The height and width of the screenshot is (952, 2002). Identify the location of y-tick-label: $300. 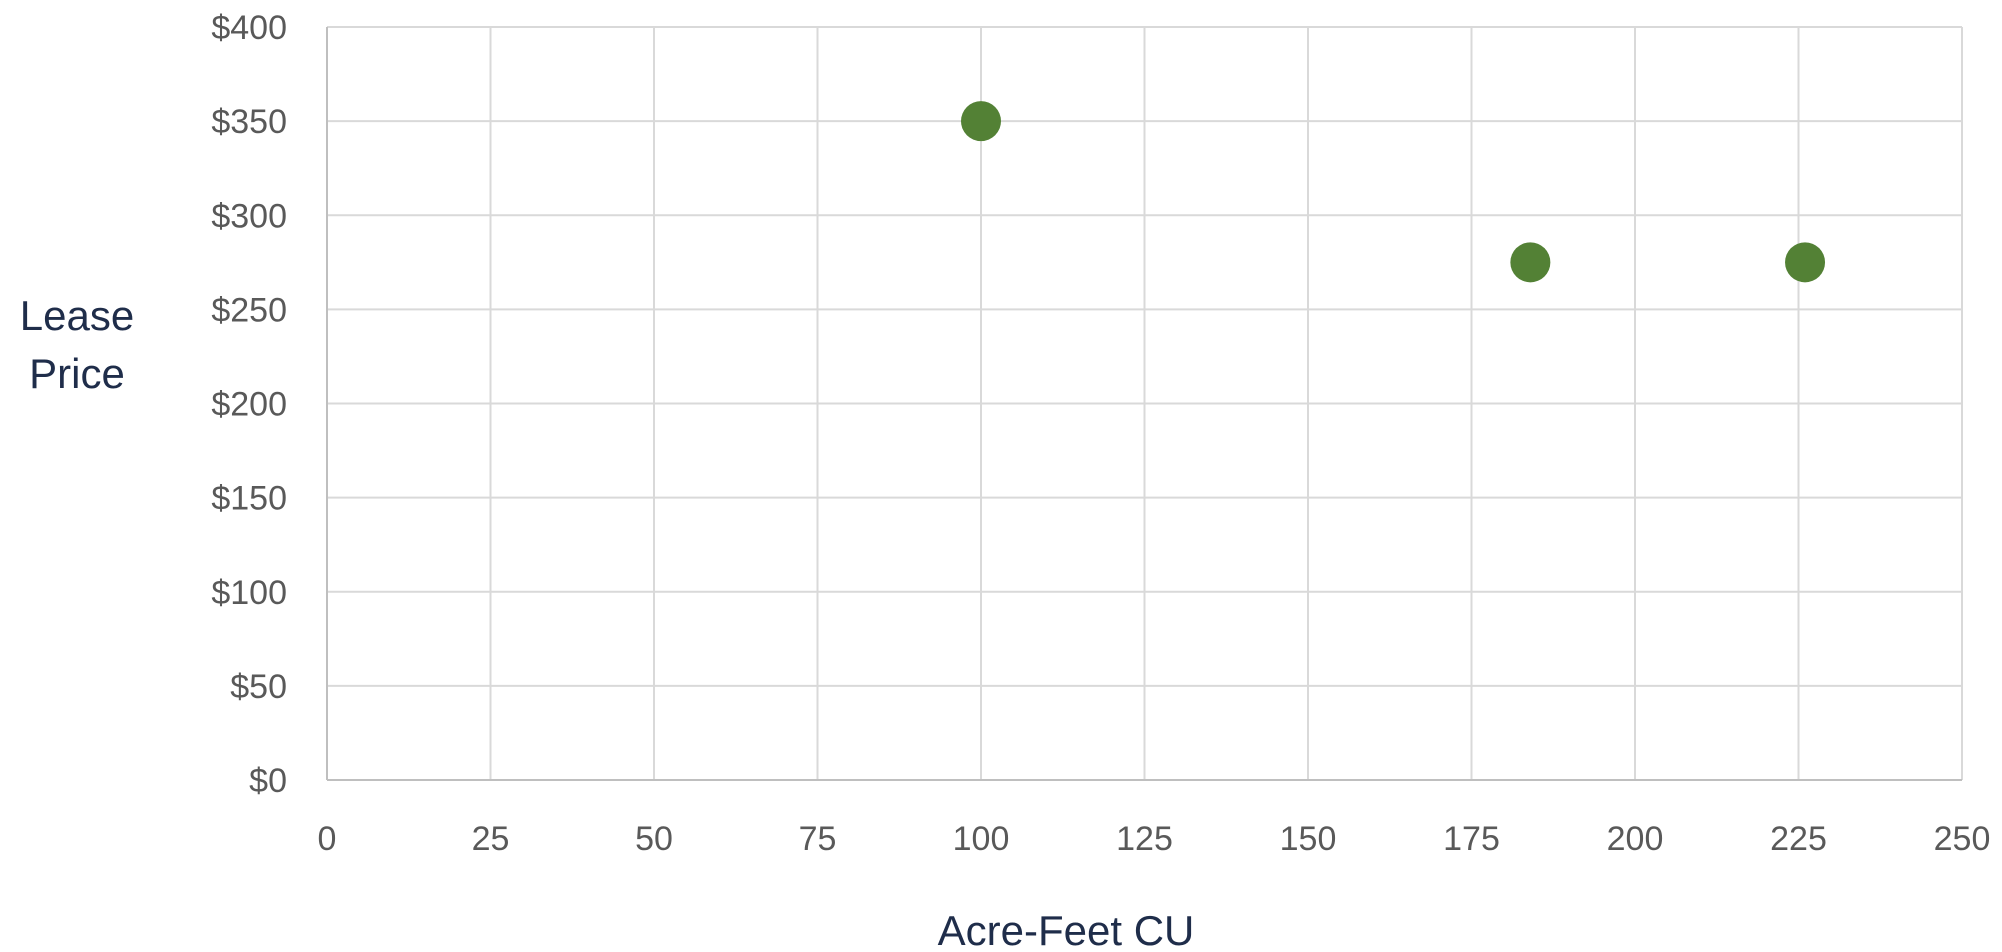
(249, 216).